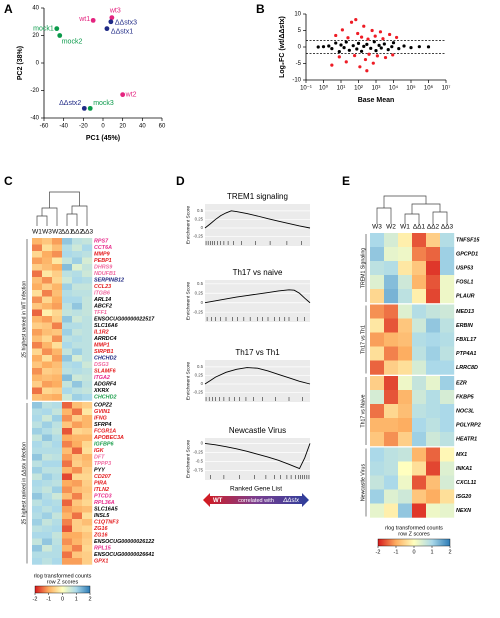 The image size is (500, 618). I want to click on column-label: W2, so click(391, 227).